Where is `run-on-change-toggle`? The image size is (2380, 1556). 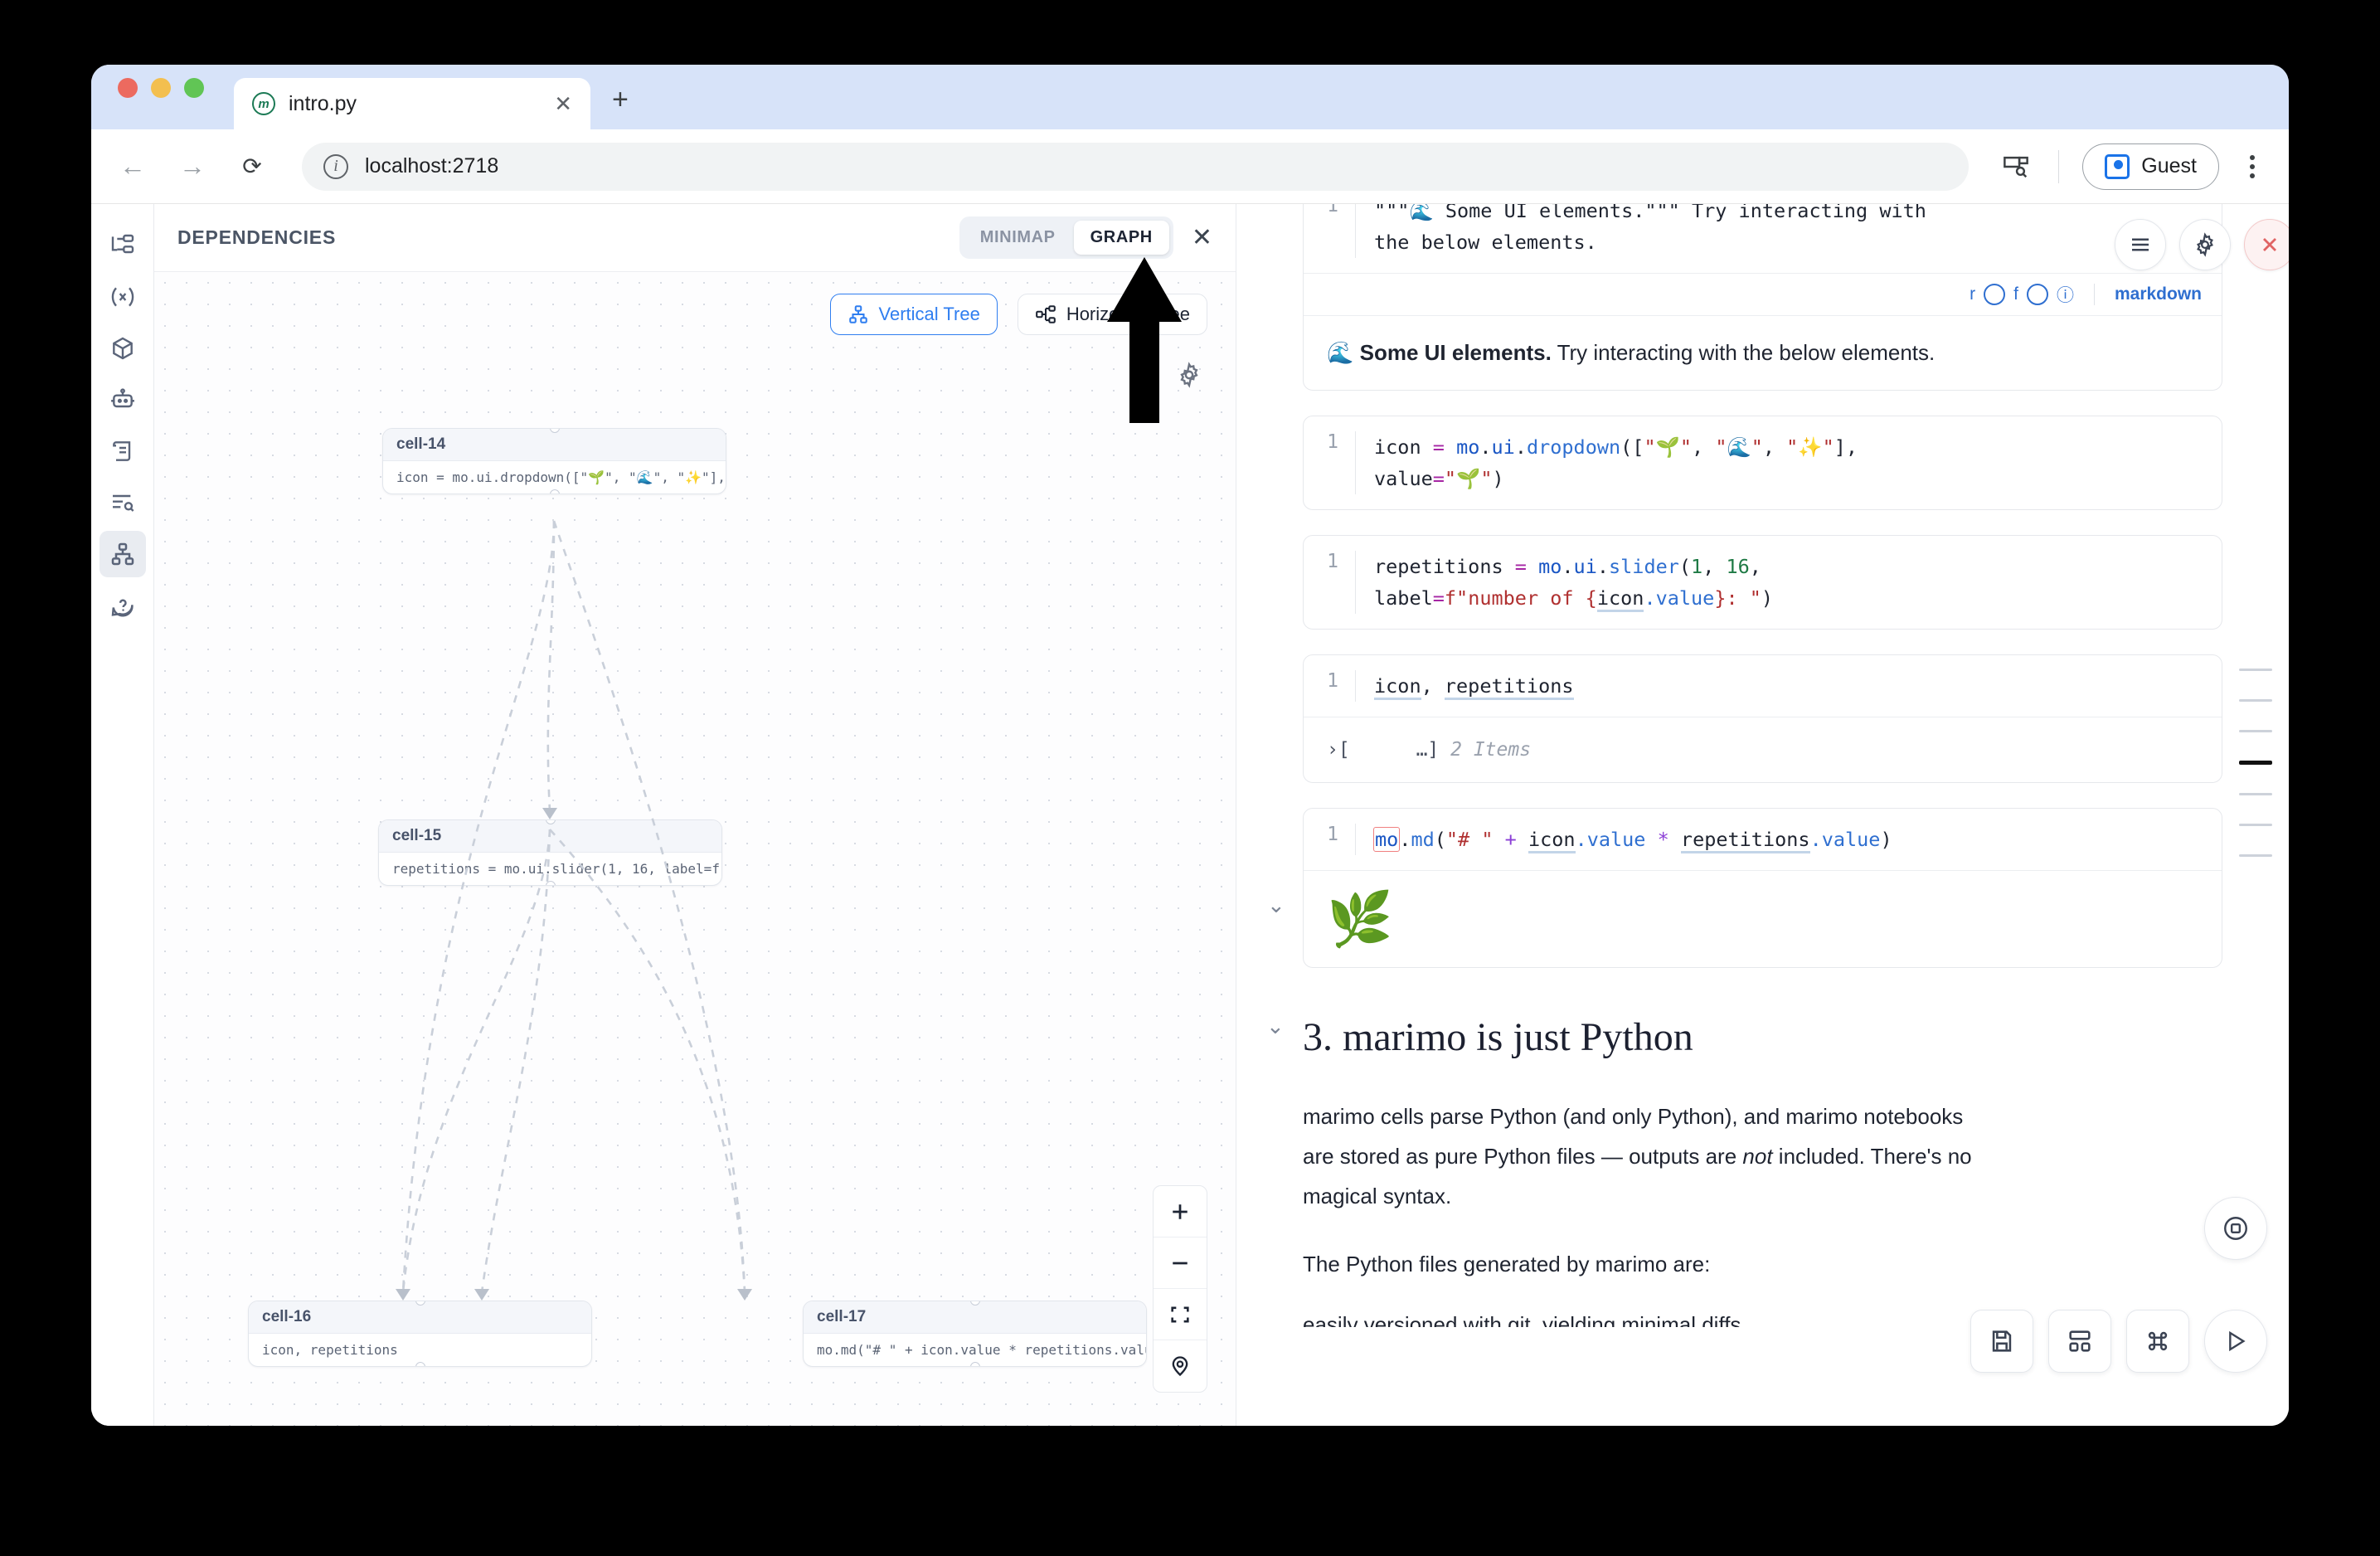 run-on-change-toggle is located at coordinates (1995, 295).